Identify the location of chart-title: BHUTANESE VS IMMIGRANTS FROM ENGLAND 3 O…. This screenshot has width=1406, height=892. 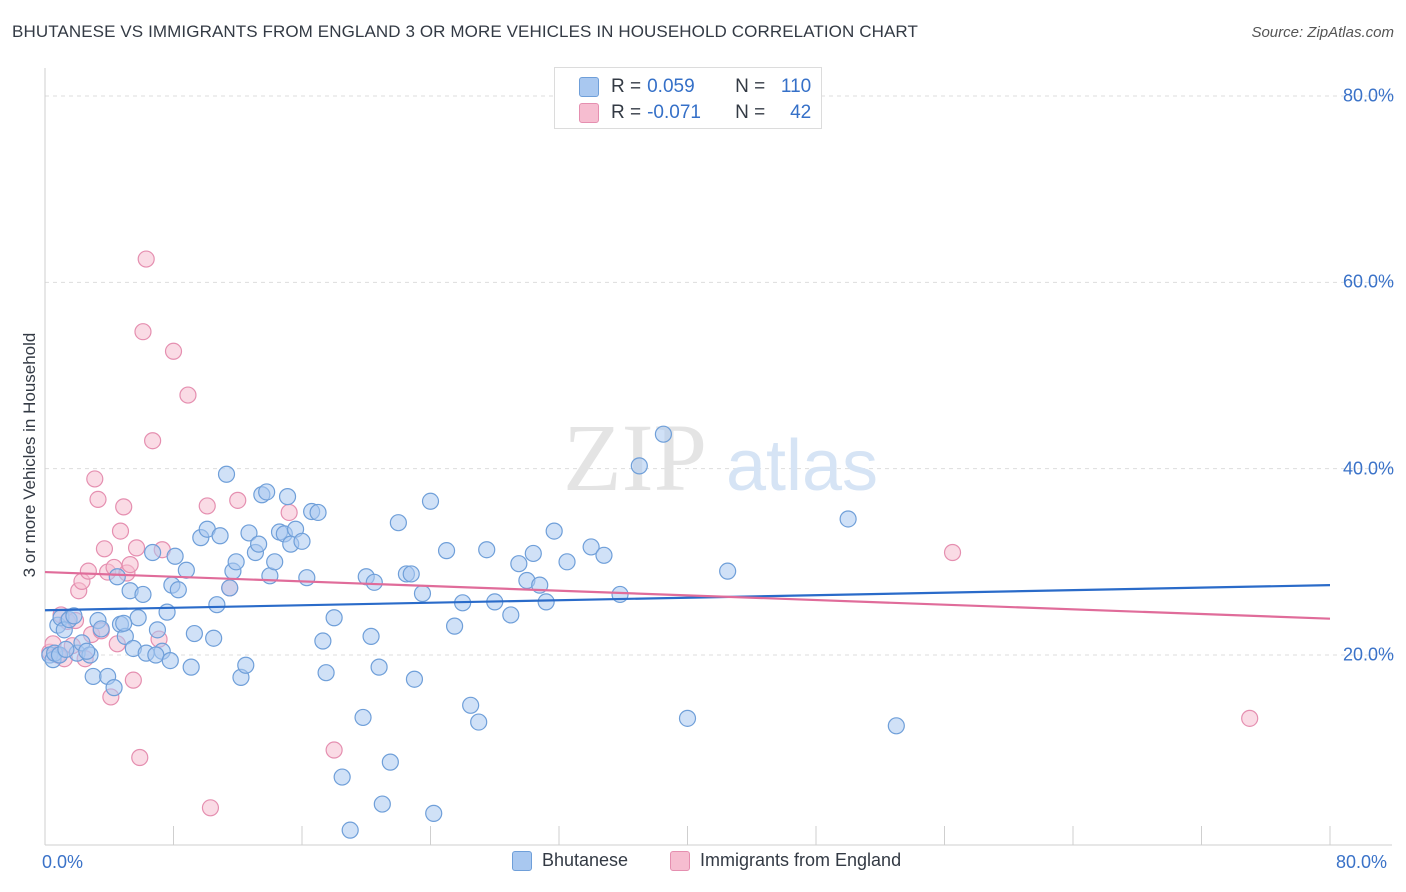
(465, 31).